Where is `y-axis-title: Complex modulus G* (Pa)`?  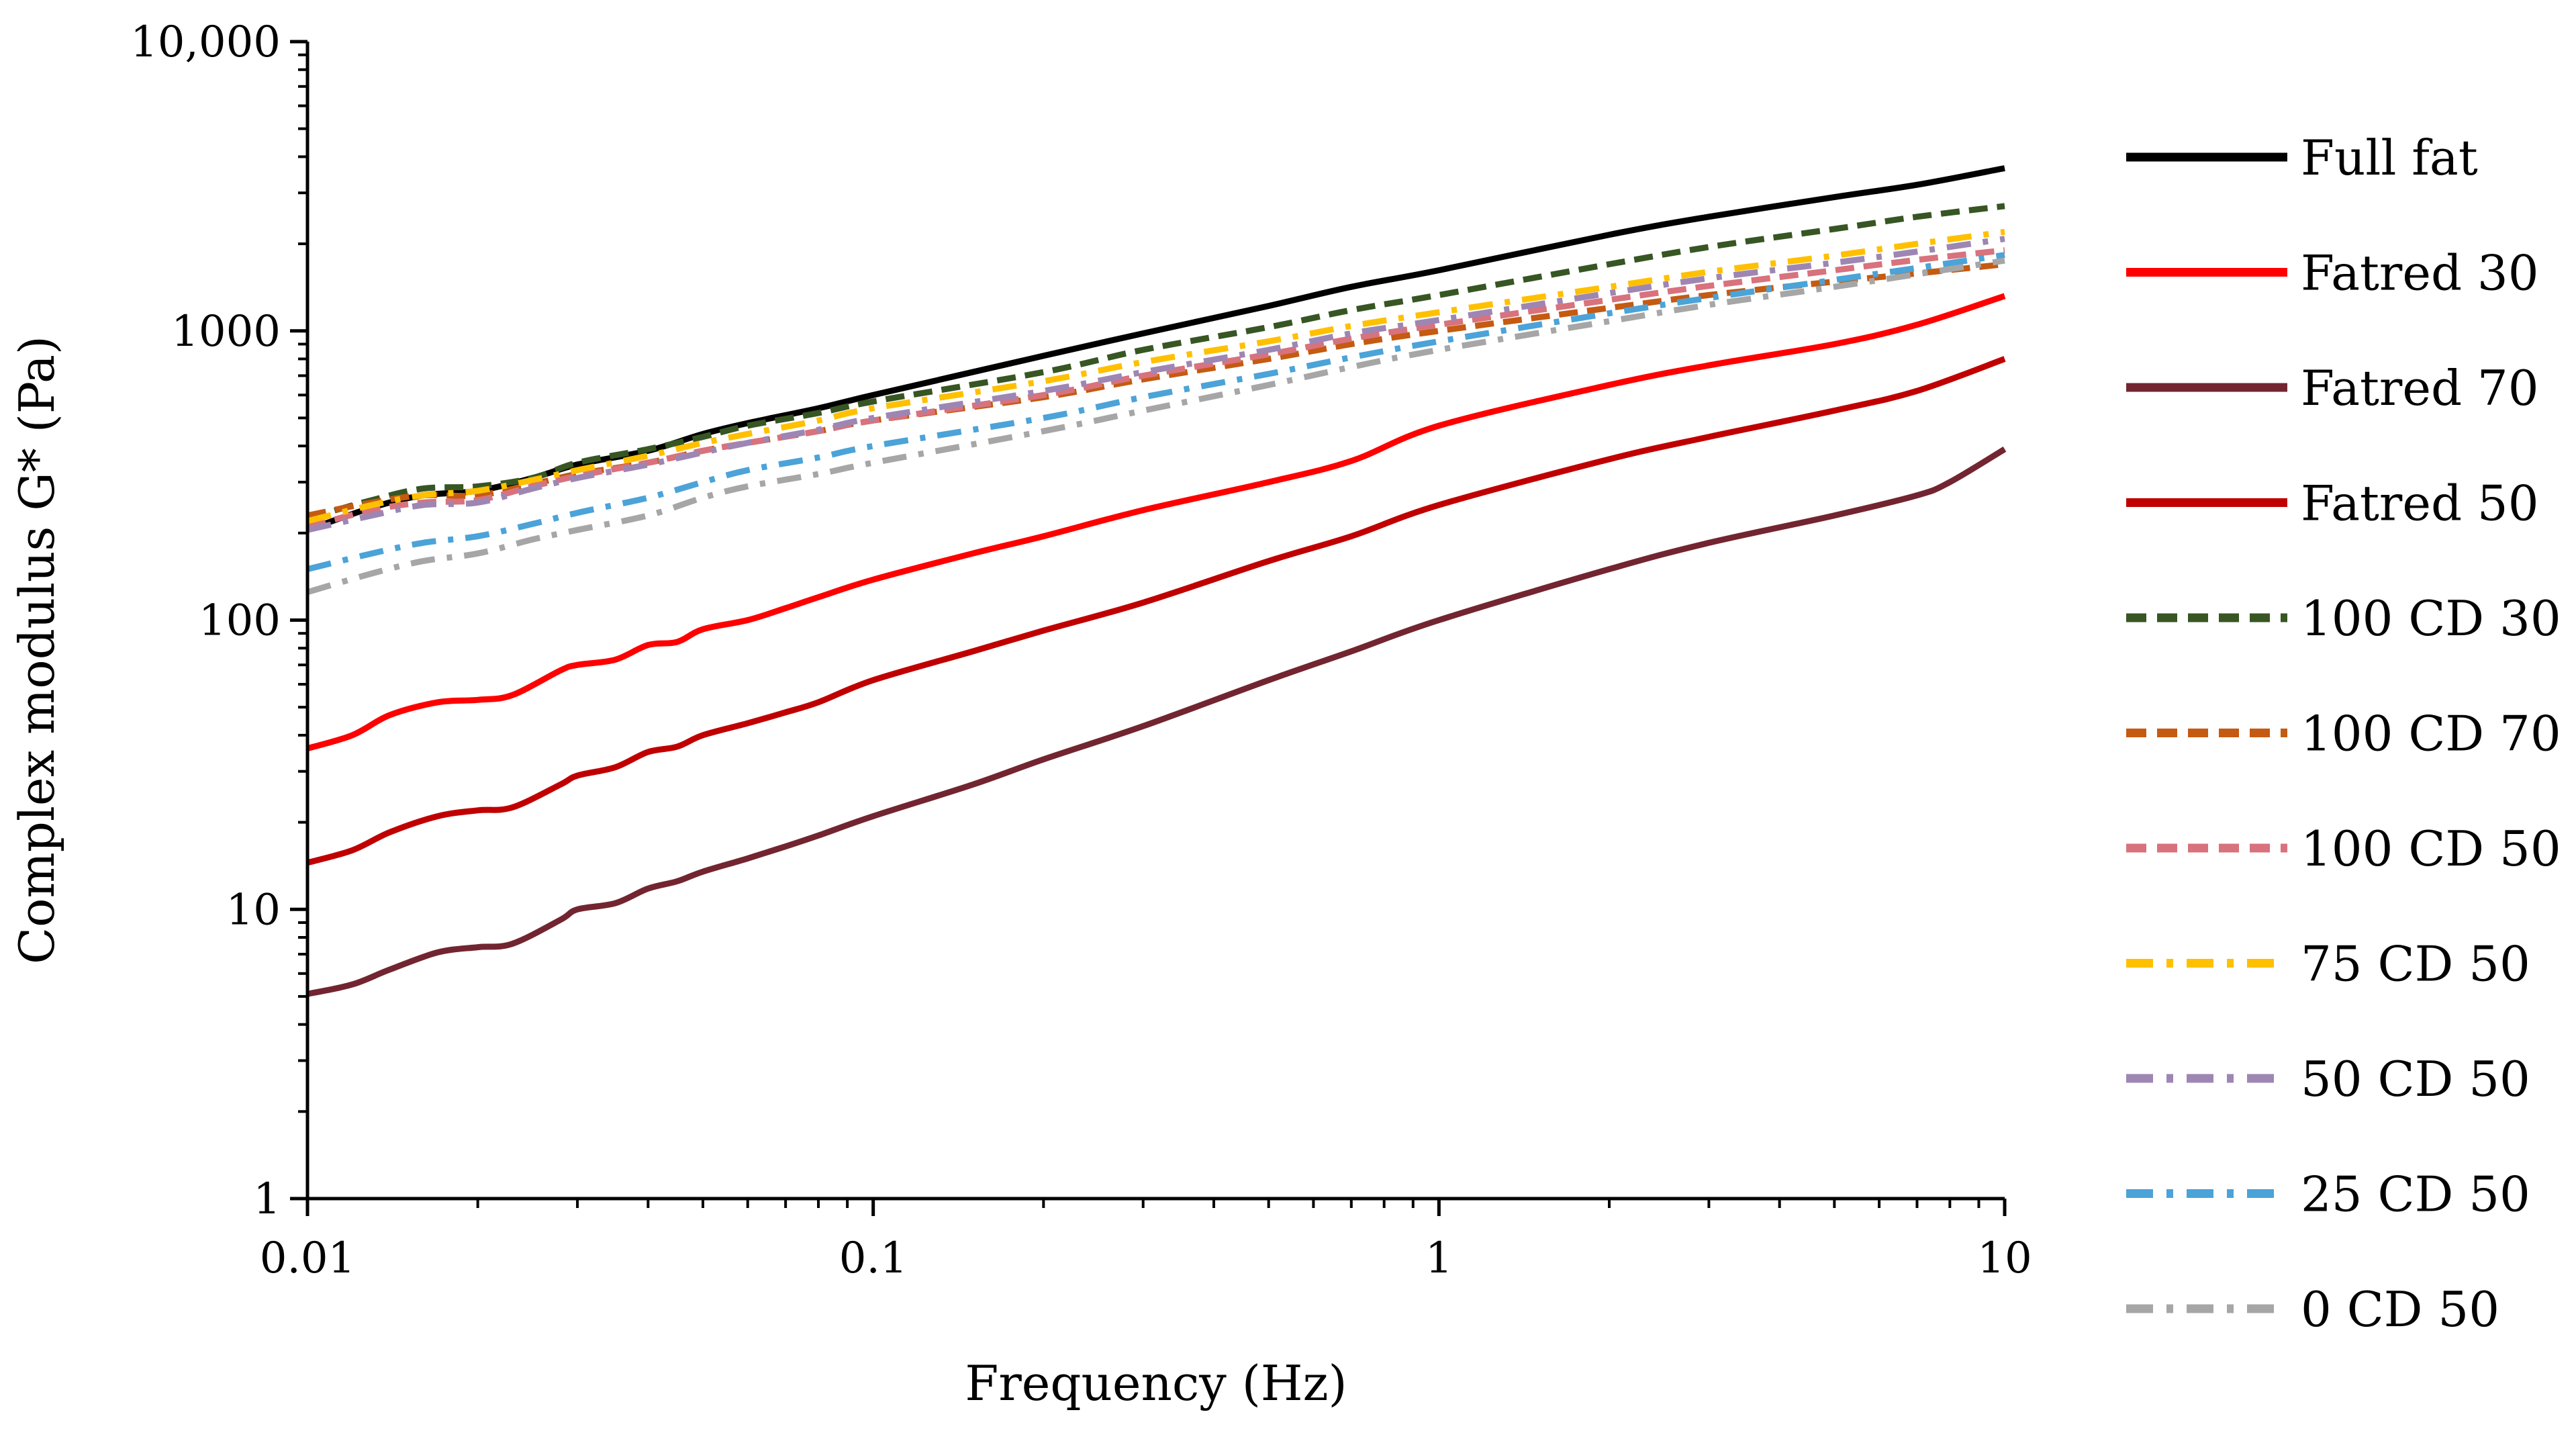 y-axis-title: Complex modulus G* (Pa) is located at coordinates (37, 650).